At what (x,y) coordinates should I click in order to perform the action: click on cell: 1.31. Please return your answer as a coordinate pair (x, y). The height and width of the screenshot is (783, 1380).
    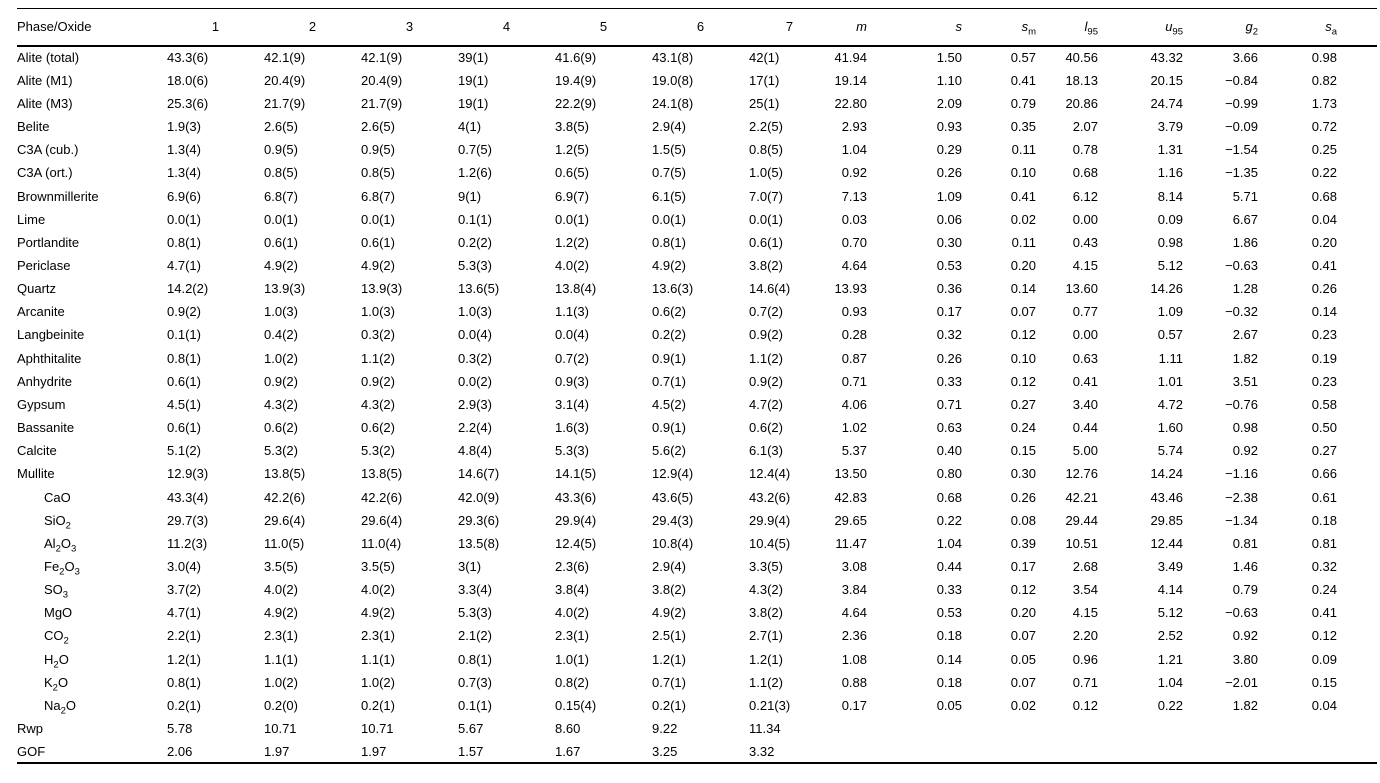
    Looking at the image, I should click on (1170, 150).